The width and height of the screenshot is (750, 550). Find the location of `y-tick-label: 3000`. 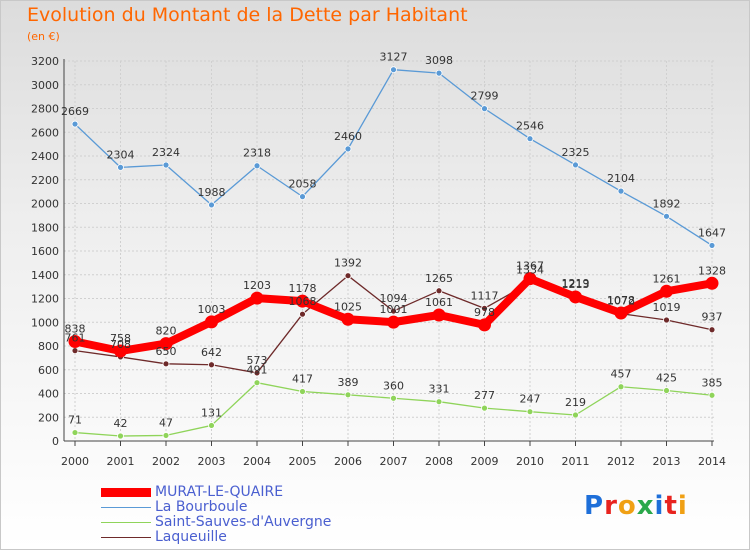

y-tick-label: 3000 is located at coordinates (45, 85).